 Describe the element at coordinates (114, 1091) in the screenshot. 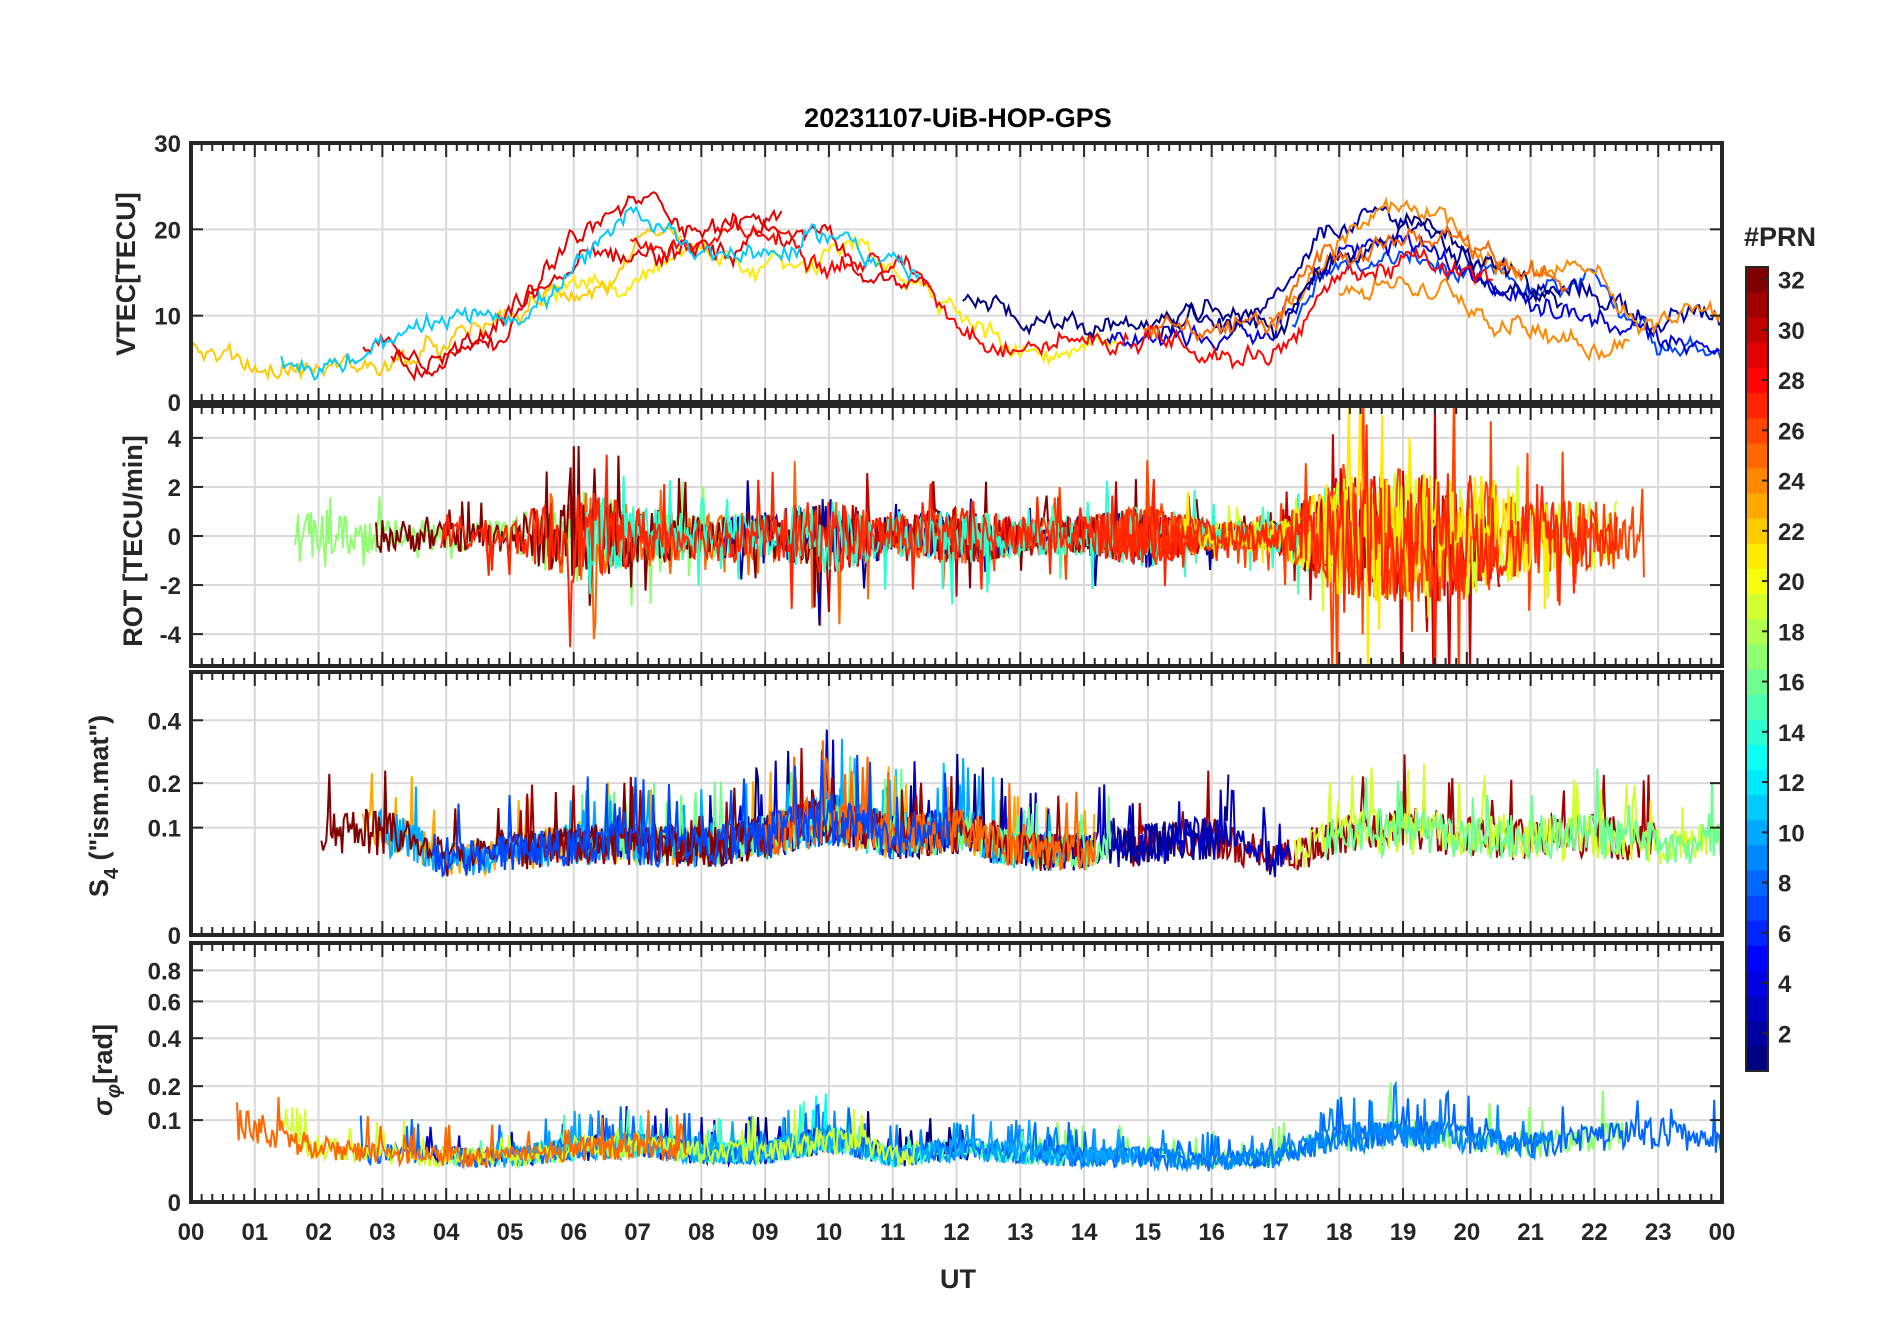

I see `sigma-label-sub: φ` at that location.